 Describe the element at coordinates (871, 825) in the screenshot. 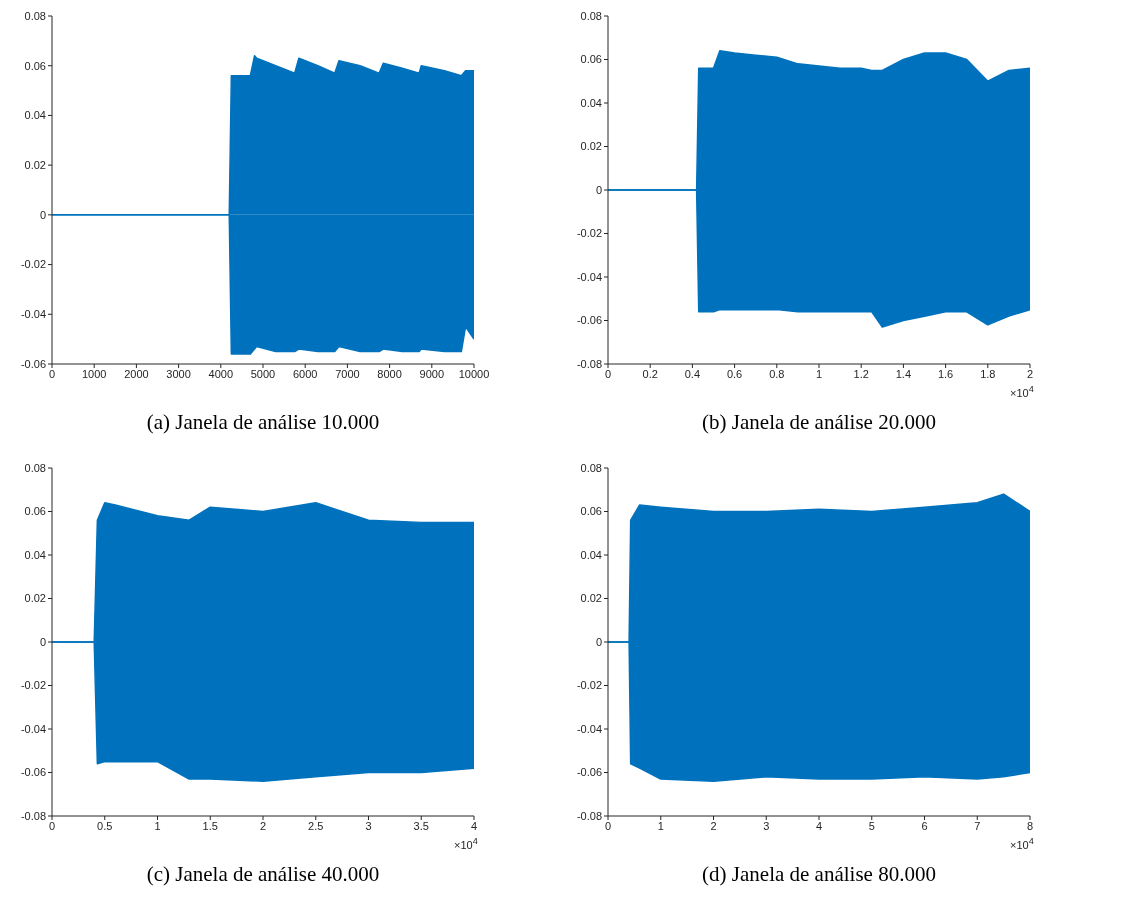

I see `x-tick-label: 5` at that location.